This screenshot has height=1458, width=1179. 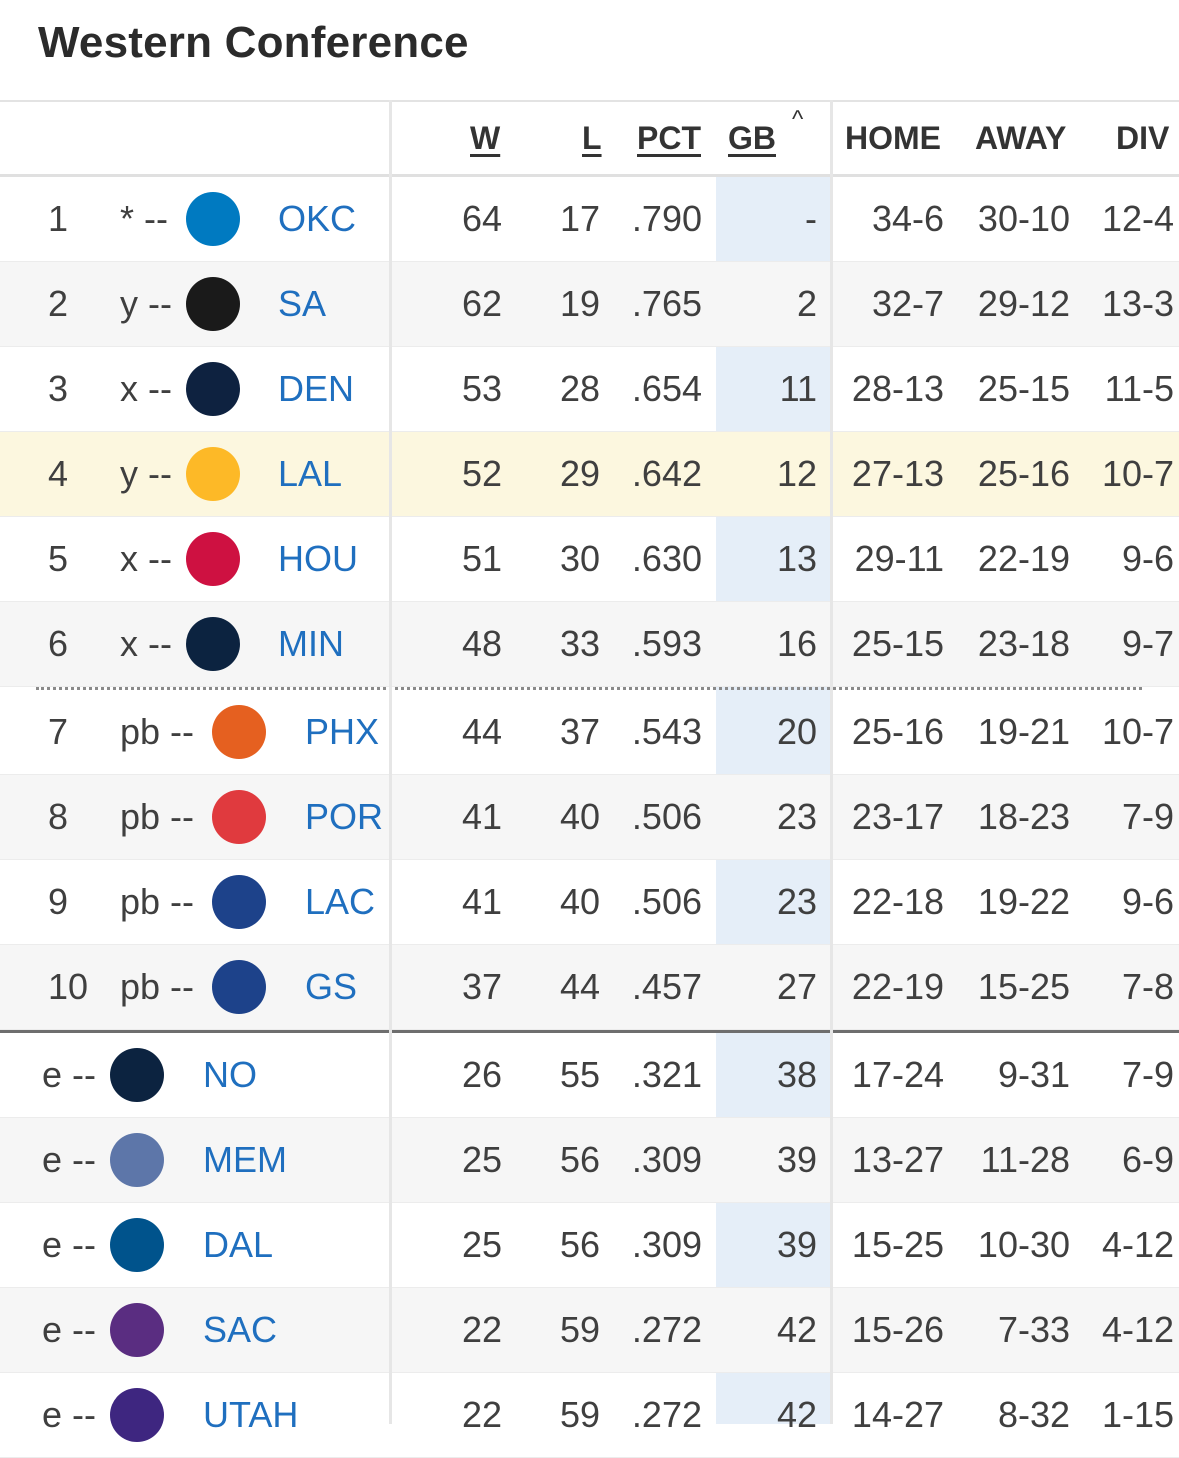 I want to click on gb-cell: 20, so click(x=796, y=731).